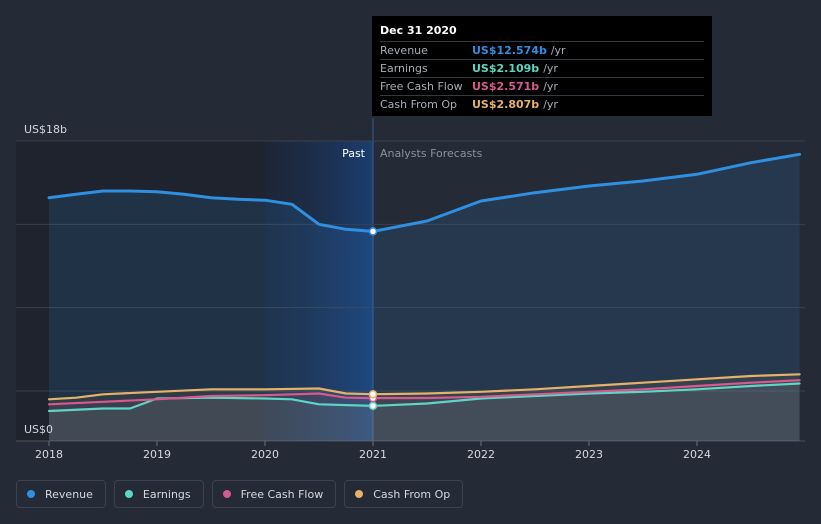  I want to click on y-axis-bottom-label: US$0, so click(38, 429).